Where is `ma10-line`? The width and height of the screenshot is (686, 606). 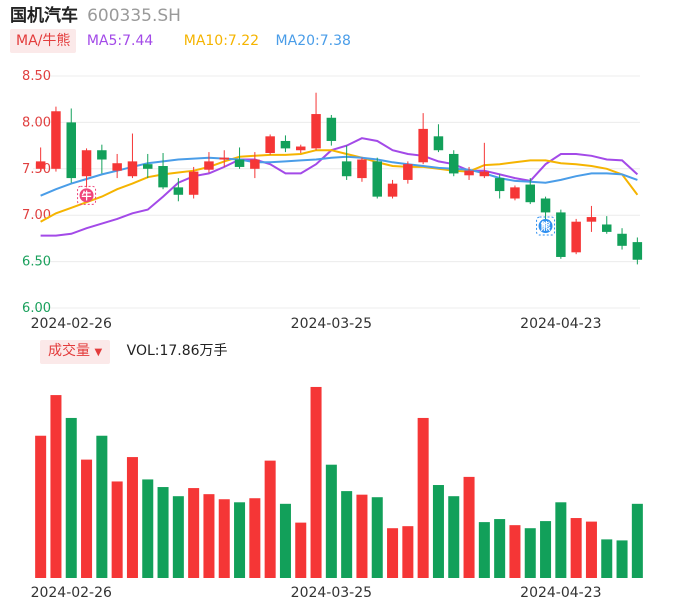 ma10-line is located at coordinates (339, 186).